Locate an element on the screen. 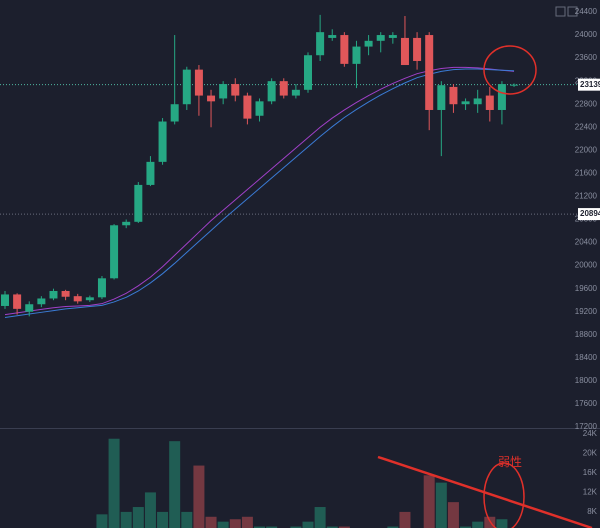 The width and height of the screenshot is (600, 528). y-tick-label: 20000 is located at coordinates (586, 265).